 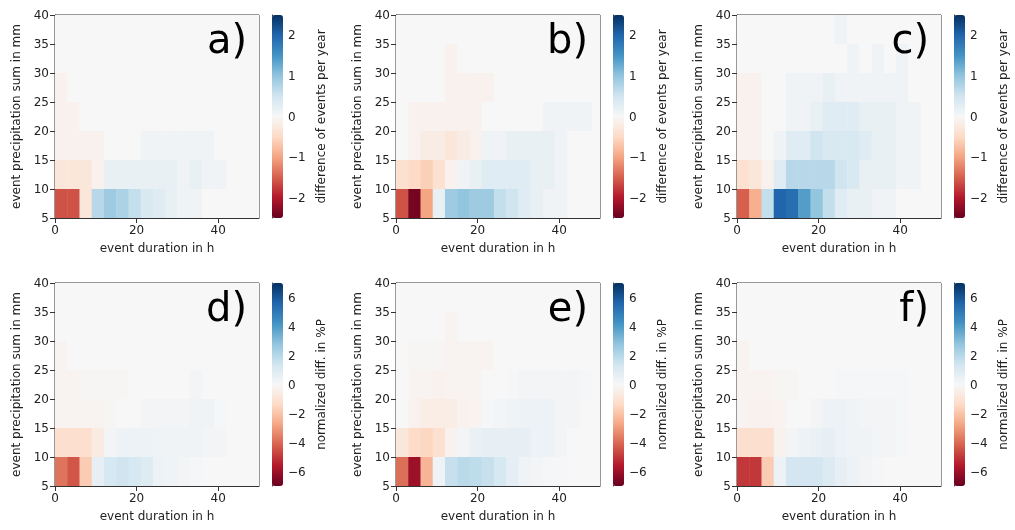 I want to click on annotation: c), so click(x=910, y=39).